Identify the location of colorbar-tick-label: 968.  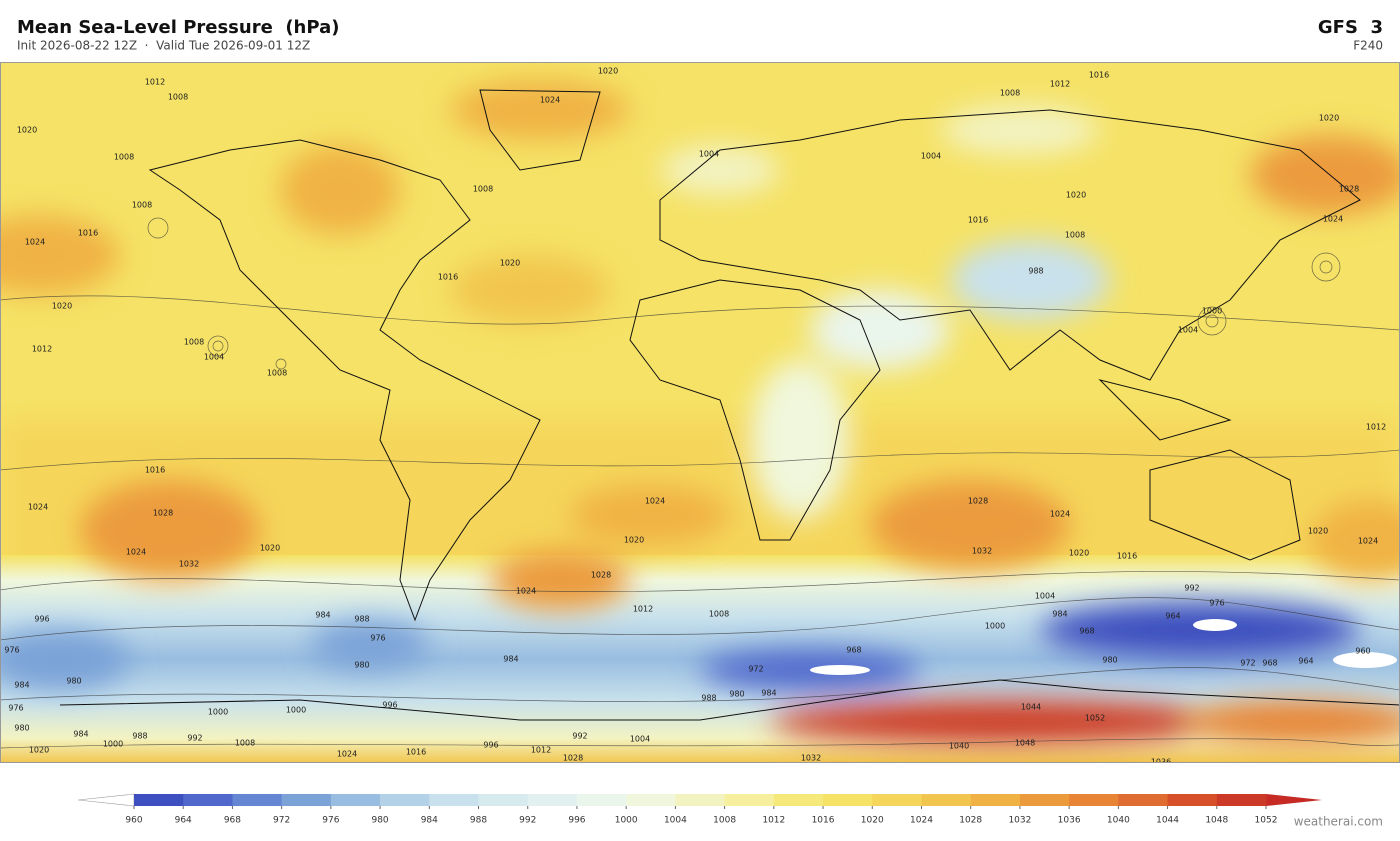
(232, 821).